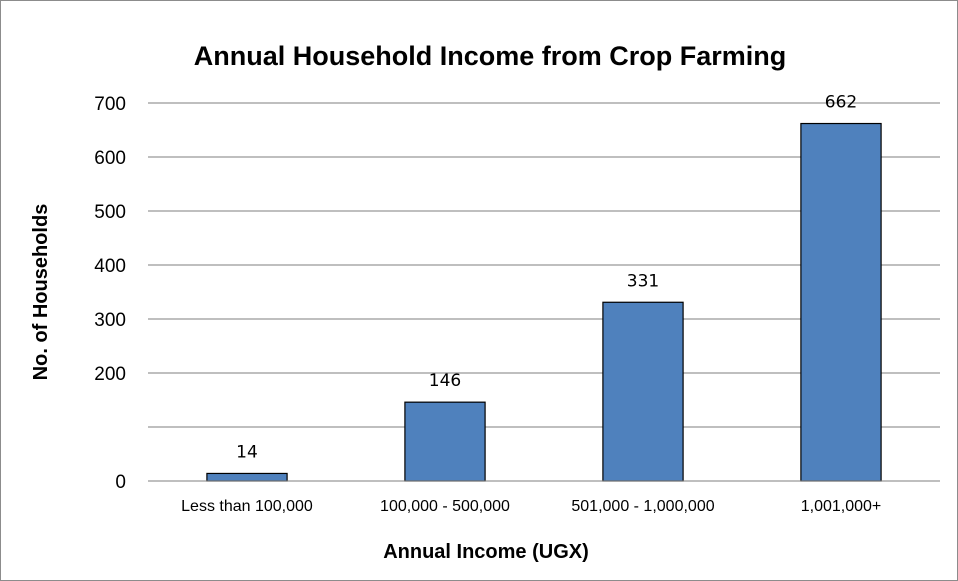  What do you see at coordinates (110, 158) in the screenshot?
I see `y-tick-label: 600` at bounding box center [110, 158].